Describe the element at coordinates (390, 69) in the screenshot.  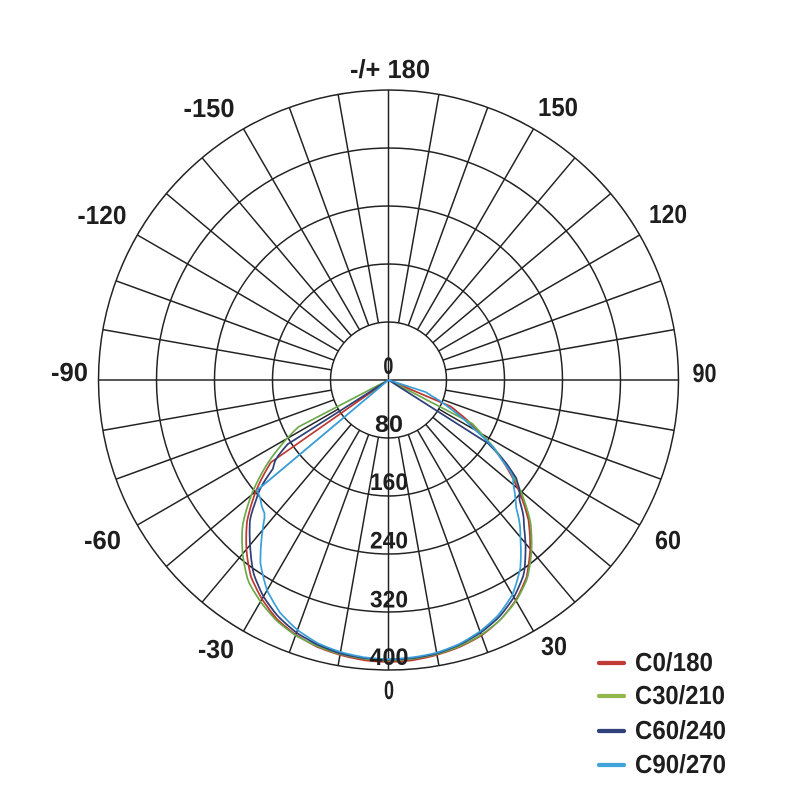
I see `svg-text: -/+ 180` at that location.